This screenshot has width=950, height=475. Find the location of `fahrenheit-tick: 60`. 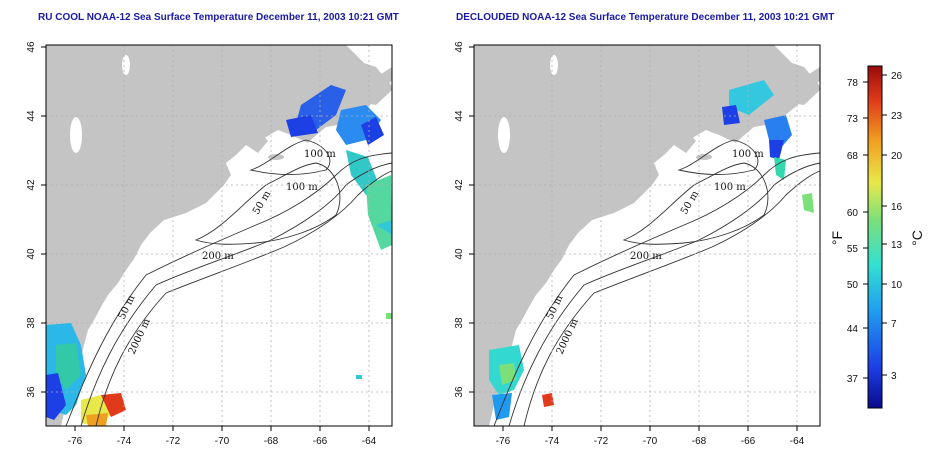

fahrenheit-tick: 60 is located at coordinates (853, 213).